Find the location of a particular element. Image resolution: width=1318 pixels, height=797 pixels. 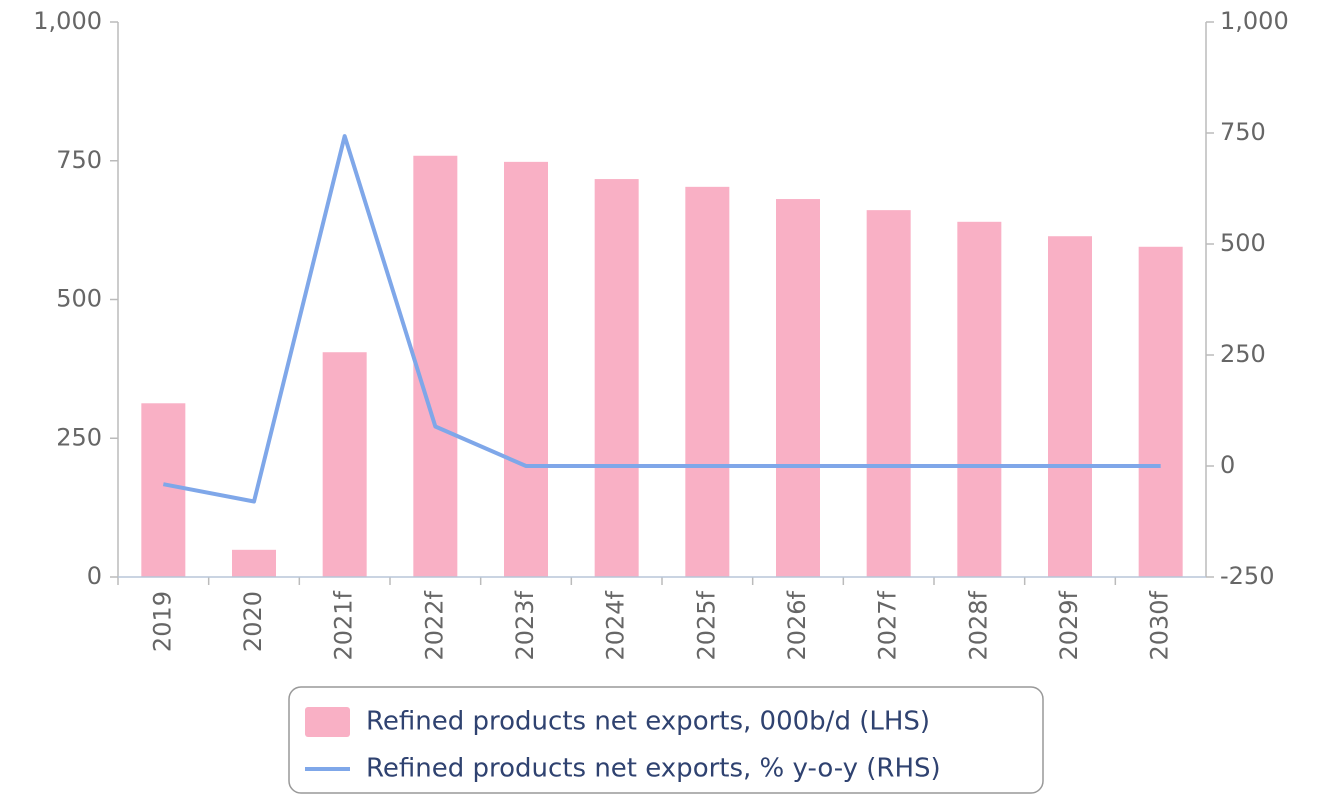

y-tick-label: 250 is located at coordinates (79, 437).